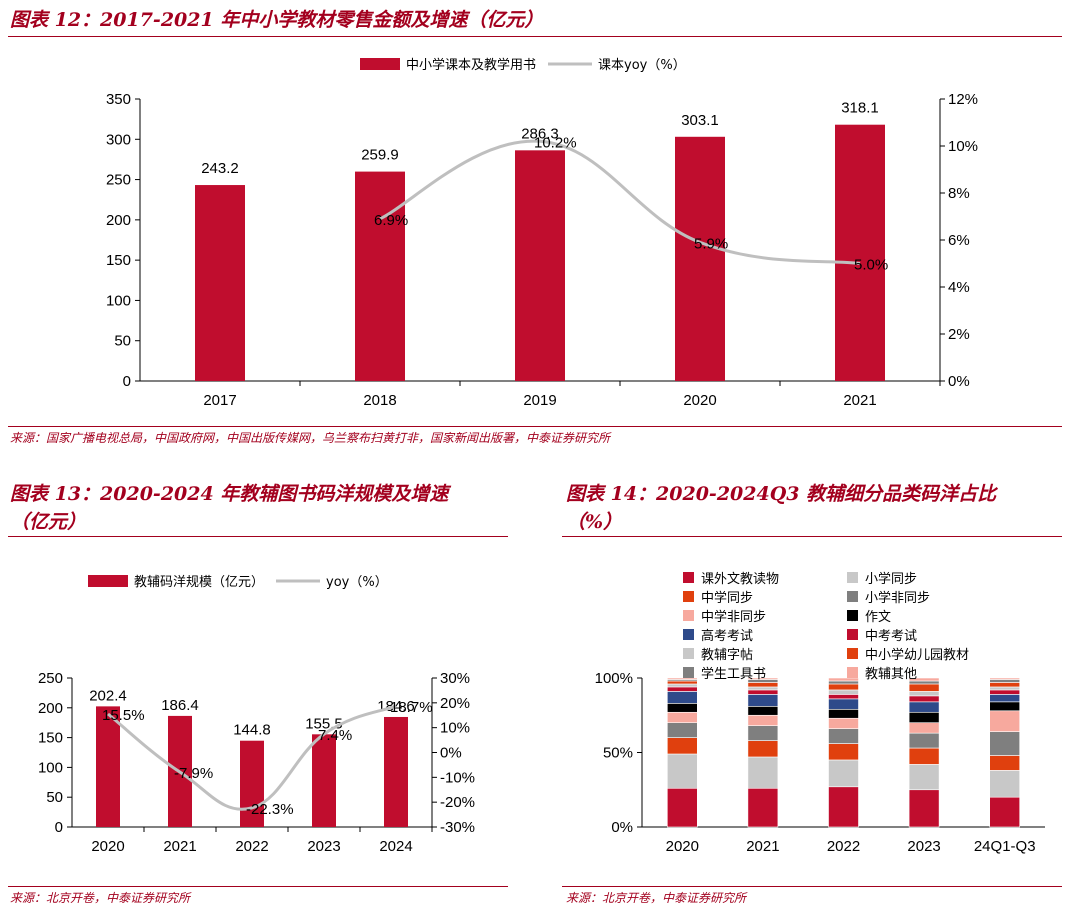 The width and height of the screenshot is (1080, 913). Describe the element at coordinates (699, 400) in the screenshot. I see `fig12-x-label: 2020` at that location.